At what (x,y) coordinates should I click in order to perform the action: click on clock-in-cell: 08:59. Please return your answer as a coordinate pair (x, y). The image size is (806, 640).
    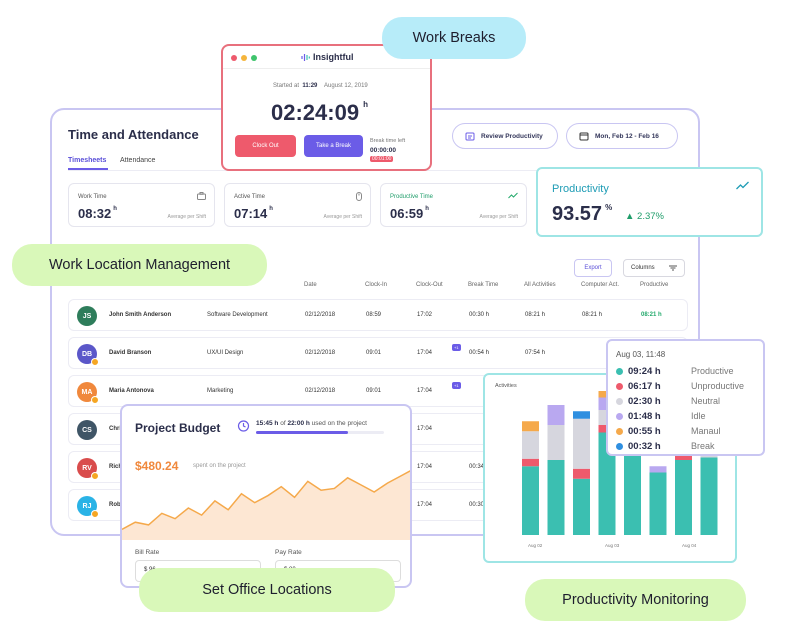
    Looking at the image, I should click on (374, 315).